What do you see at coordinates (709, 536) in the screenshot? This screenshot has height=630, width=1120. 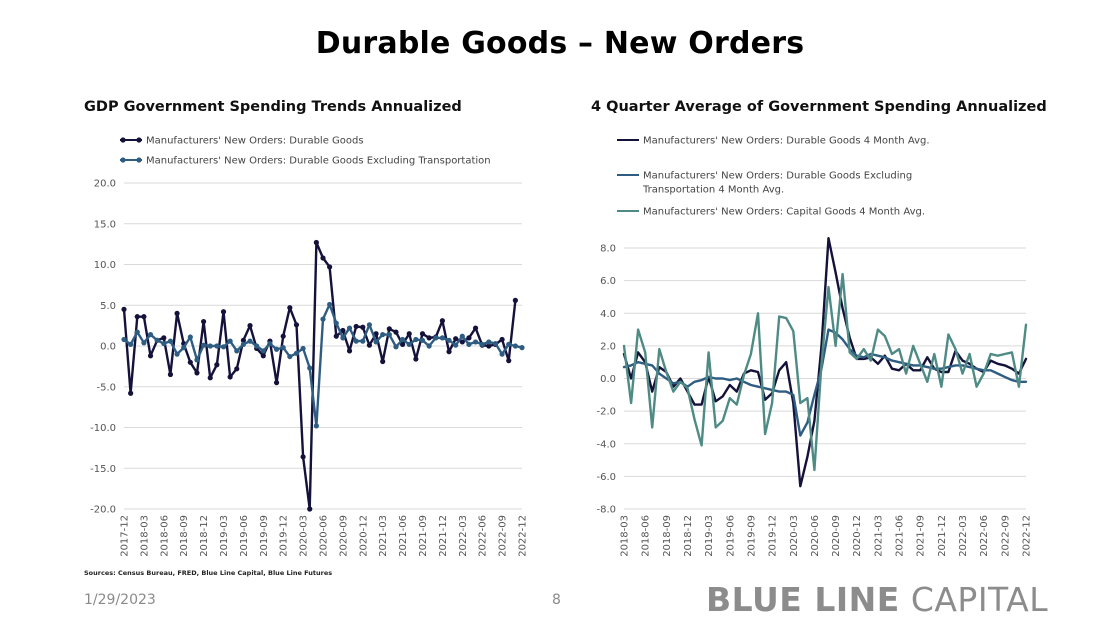 I see `right-chart-x-tick-label: 2019-03` at bounding box center [709, 536].